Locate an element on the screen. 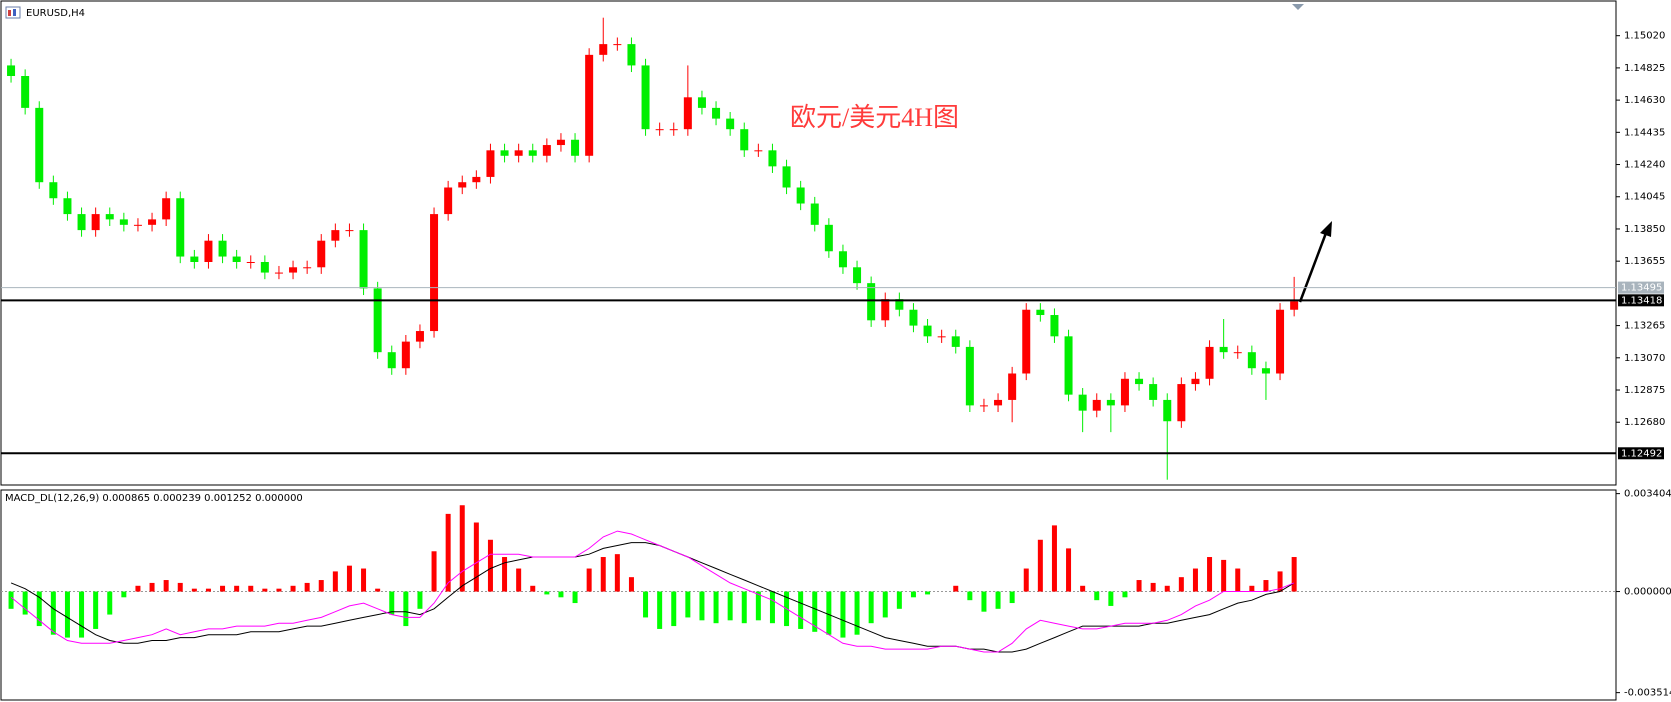  y-tick-label: 1.12875 is located at coordinates (1644, 390).